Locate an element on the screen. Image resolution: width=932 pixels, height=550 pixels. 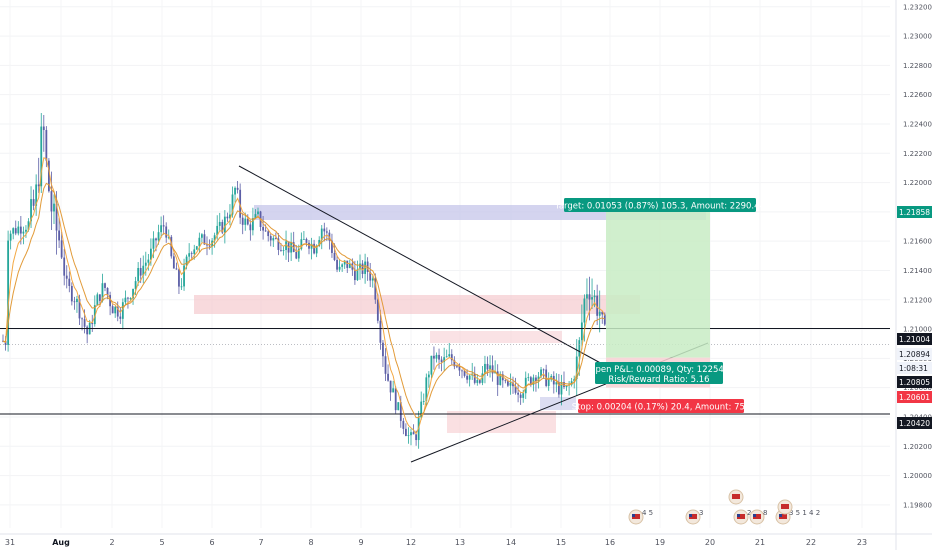
flag-icon-stripe is located at coordinates (693, 516).